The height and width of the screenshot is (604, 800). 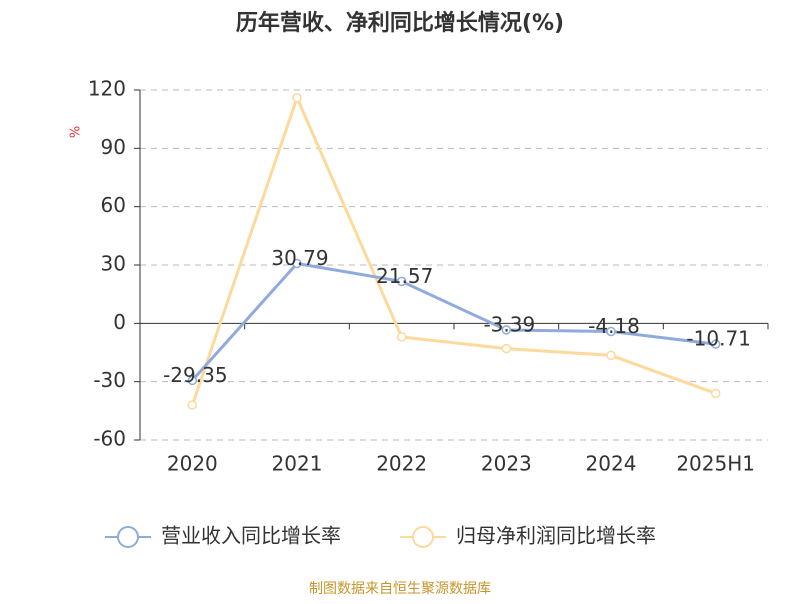 What do you see at coordinates (113, 205) in the screenshot?
I see `y-tick-label: 60` at bounding box center [113, 205].